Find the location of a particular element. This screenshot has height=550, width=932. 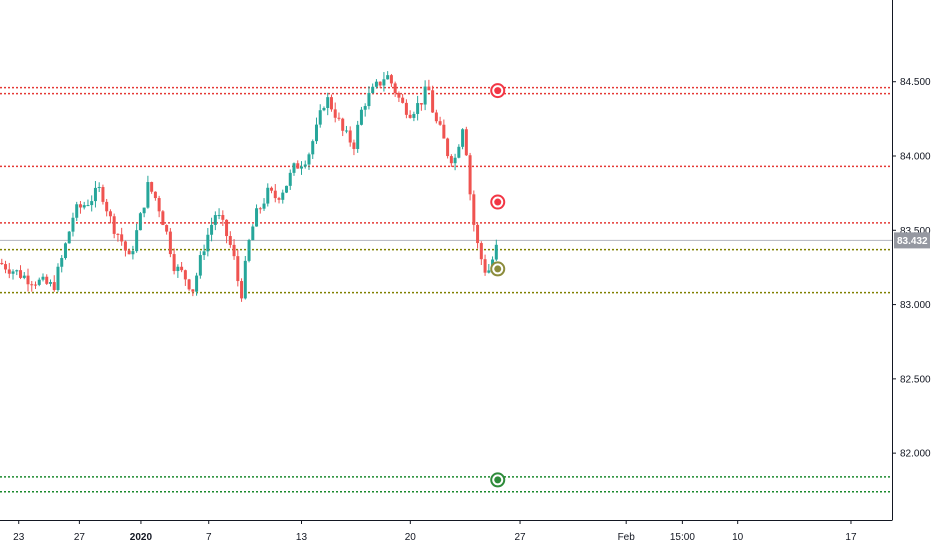

y-tick-label: 83.000 is located at coordinates (915, 305).